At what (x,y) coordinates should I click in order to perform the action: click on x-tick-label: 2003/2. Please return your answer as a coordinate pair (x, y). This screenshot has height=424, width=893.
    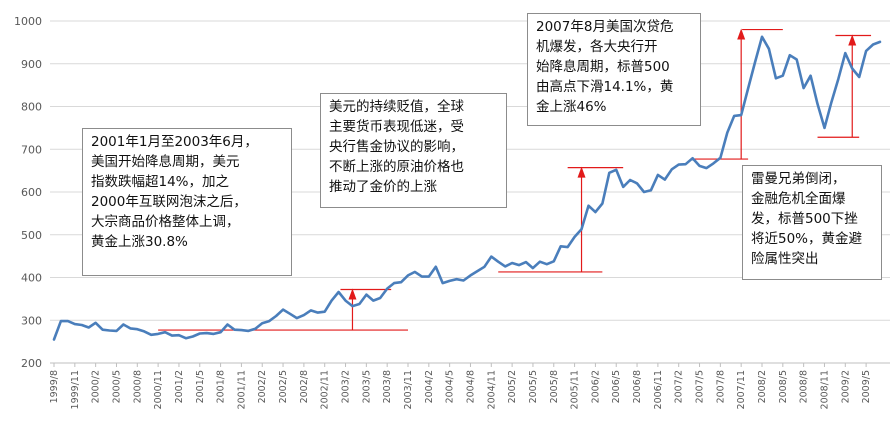
    Looking at the image, I should click on (346, 386).